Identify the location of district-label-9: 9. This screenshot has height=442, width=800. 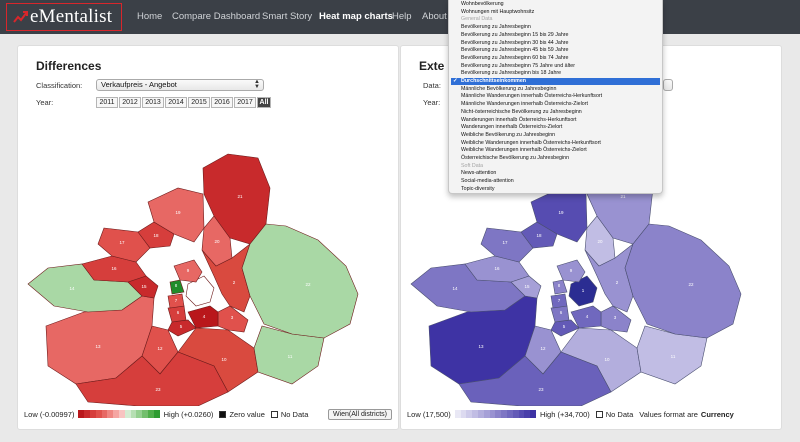
(188, 270).